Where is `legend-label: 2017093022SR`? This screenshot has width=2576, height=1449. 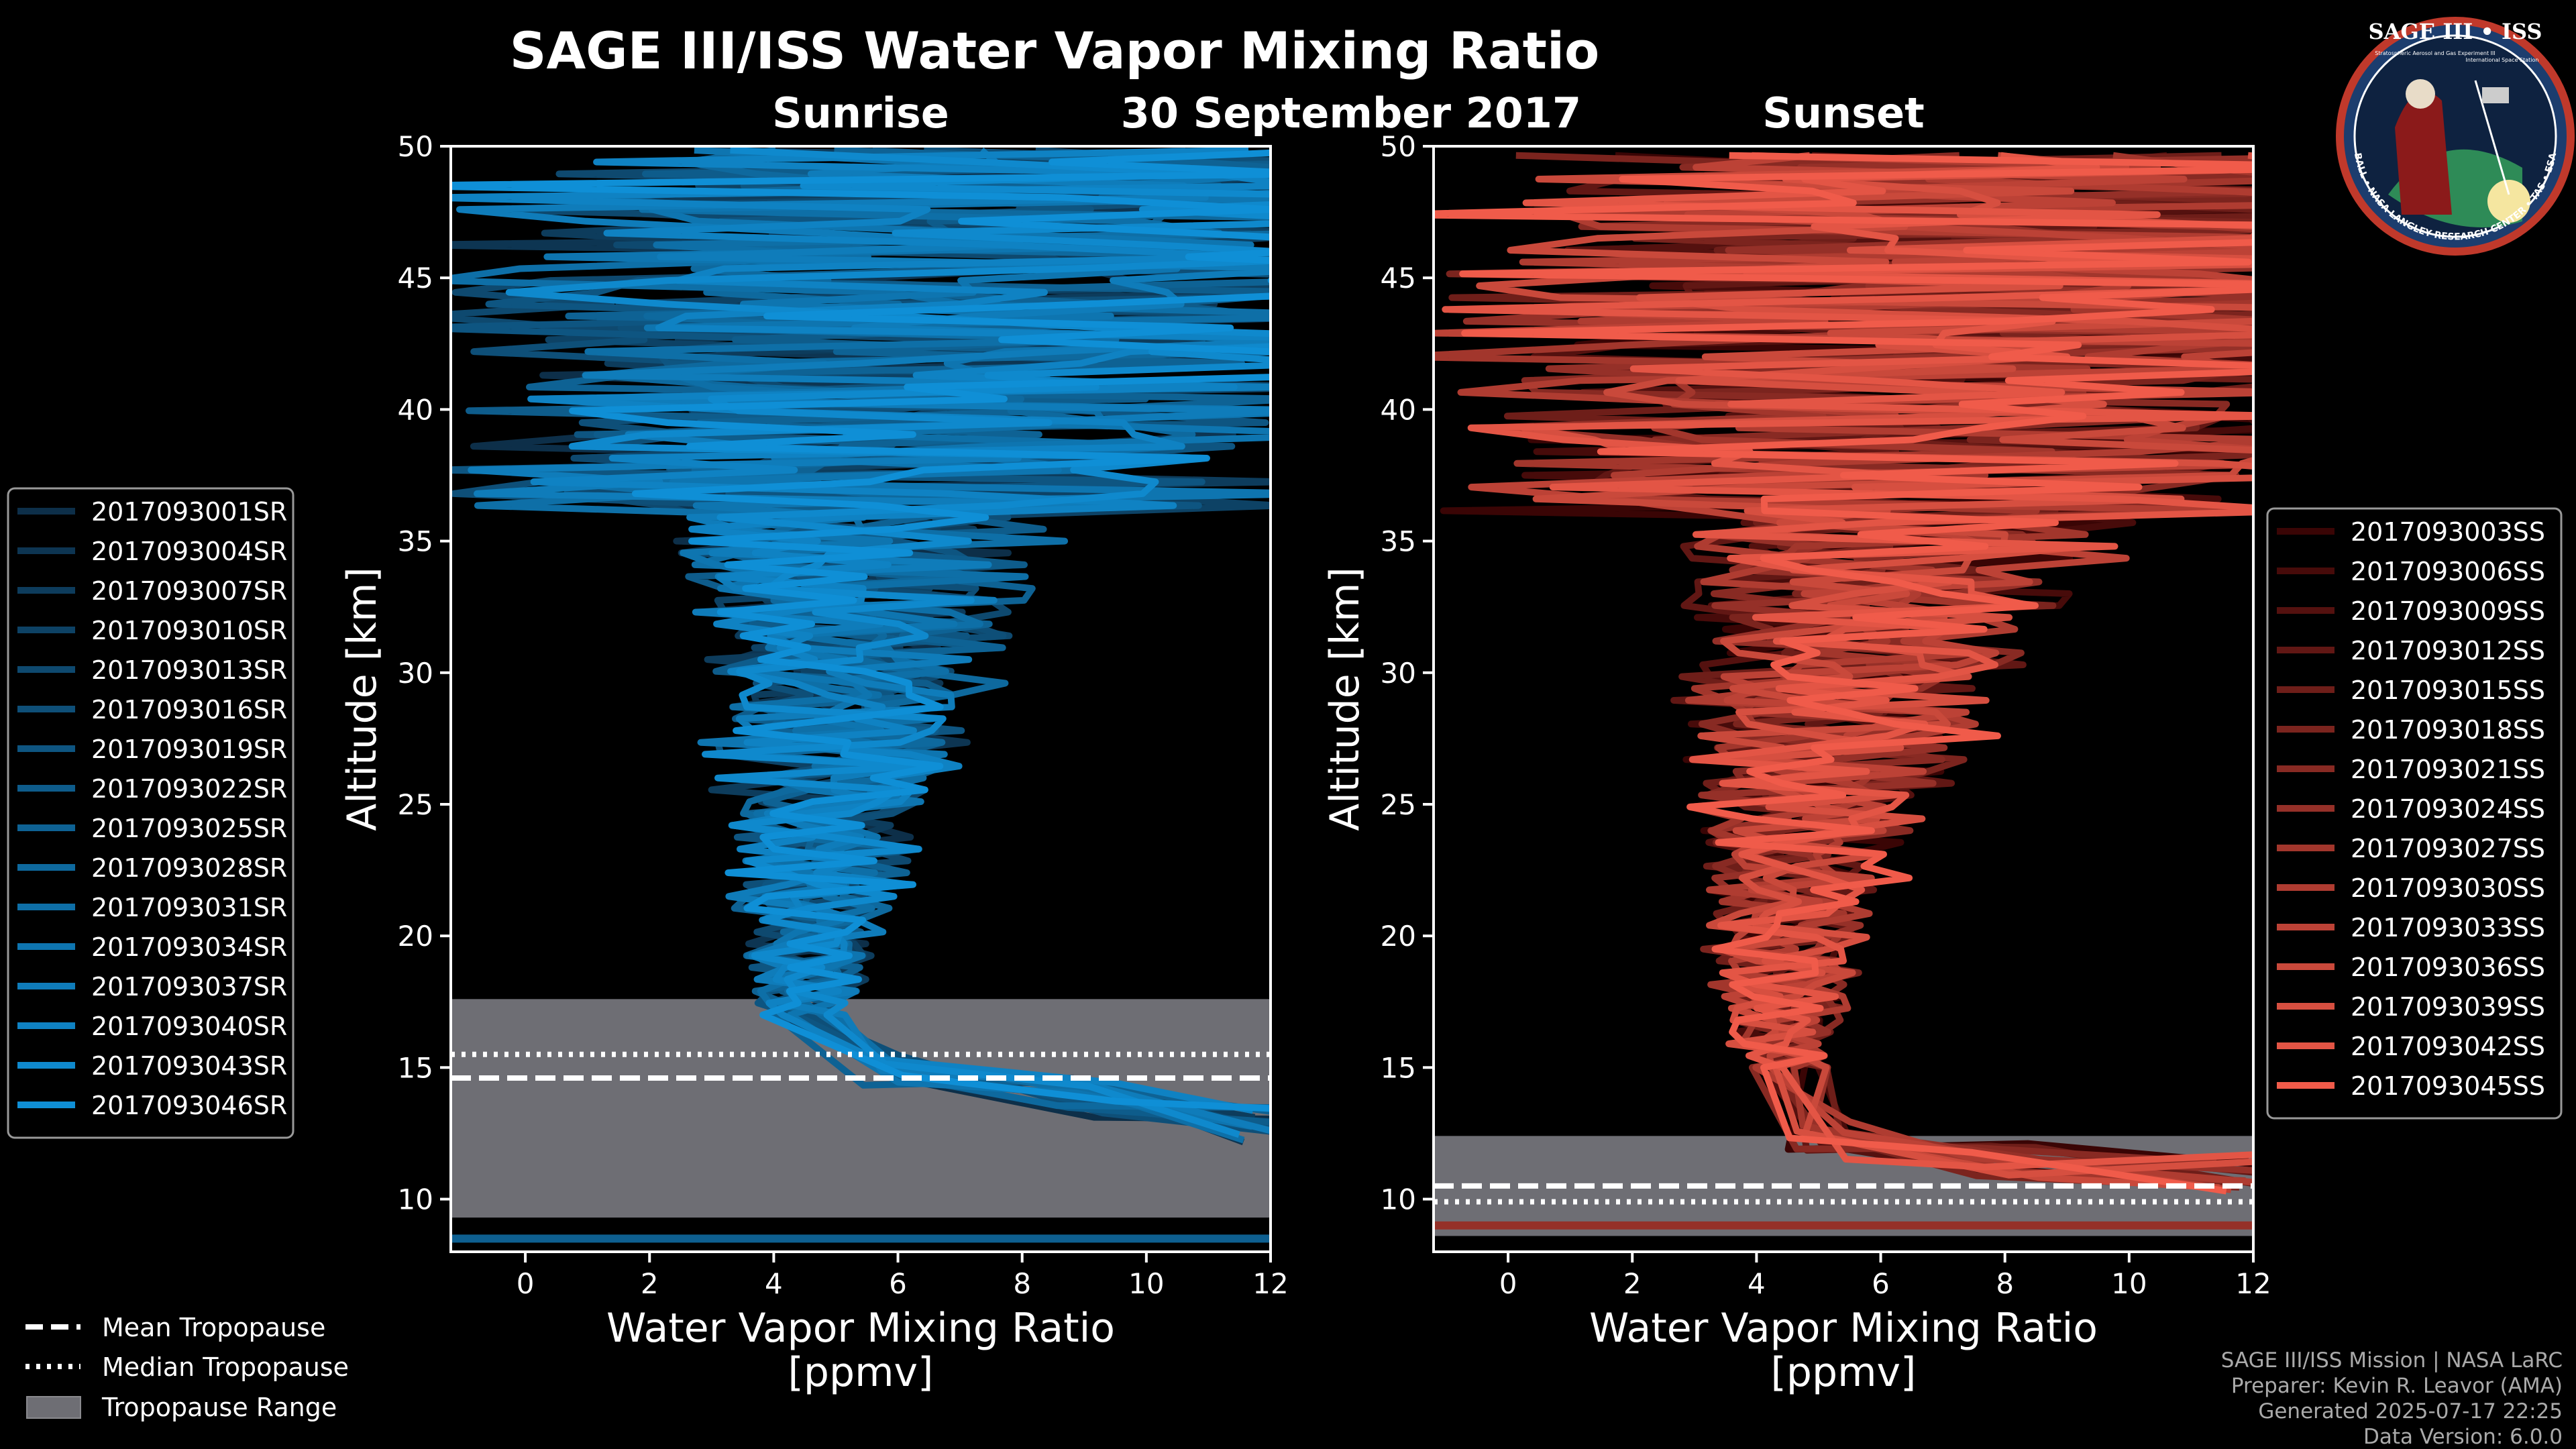
legend-label: 2017093022SR is located at coordinates (189, 789).